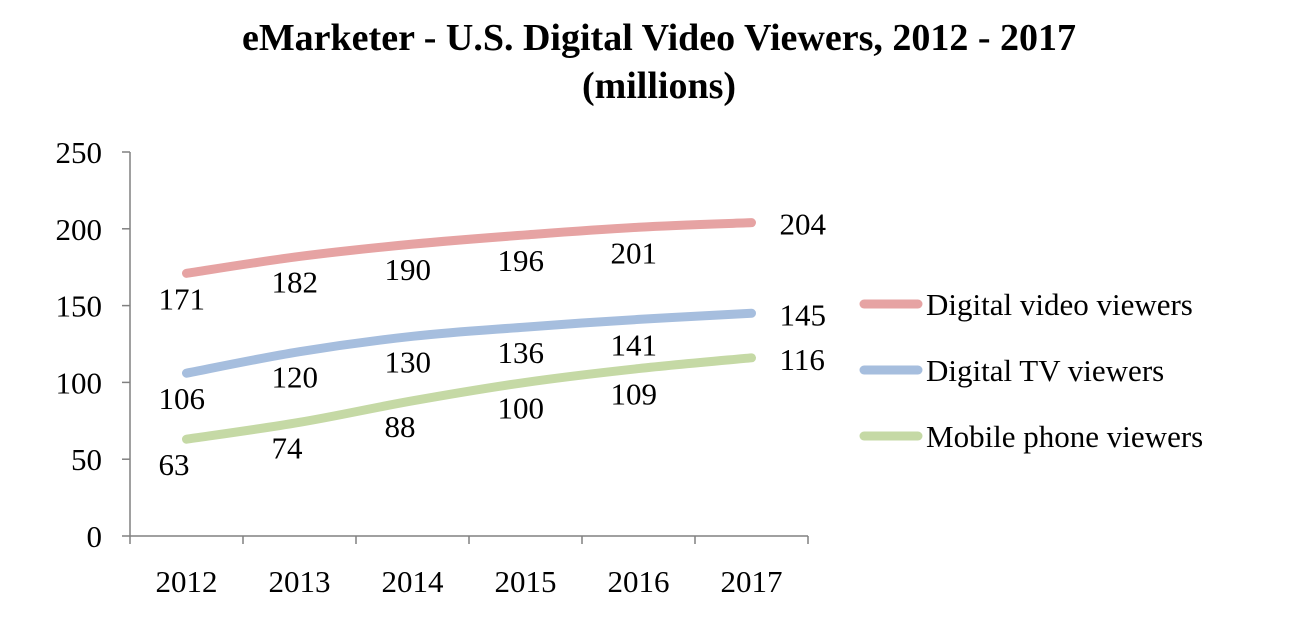 This screenshot has width=1290, height=634. What do you see at coordinates (634, 394) in the screenshot?
I see `data-label: 109` at bounding box center [634, 394].